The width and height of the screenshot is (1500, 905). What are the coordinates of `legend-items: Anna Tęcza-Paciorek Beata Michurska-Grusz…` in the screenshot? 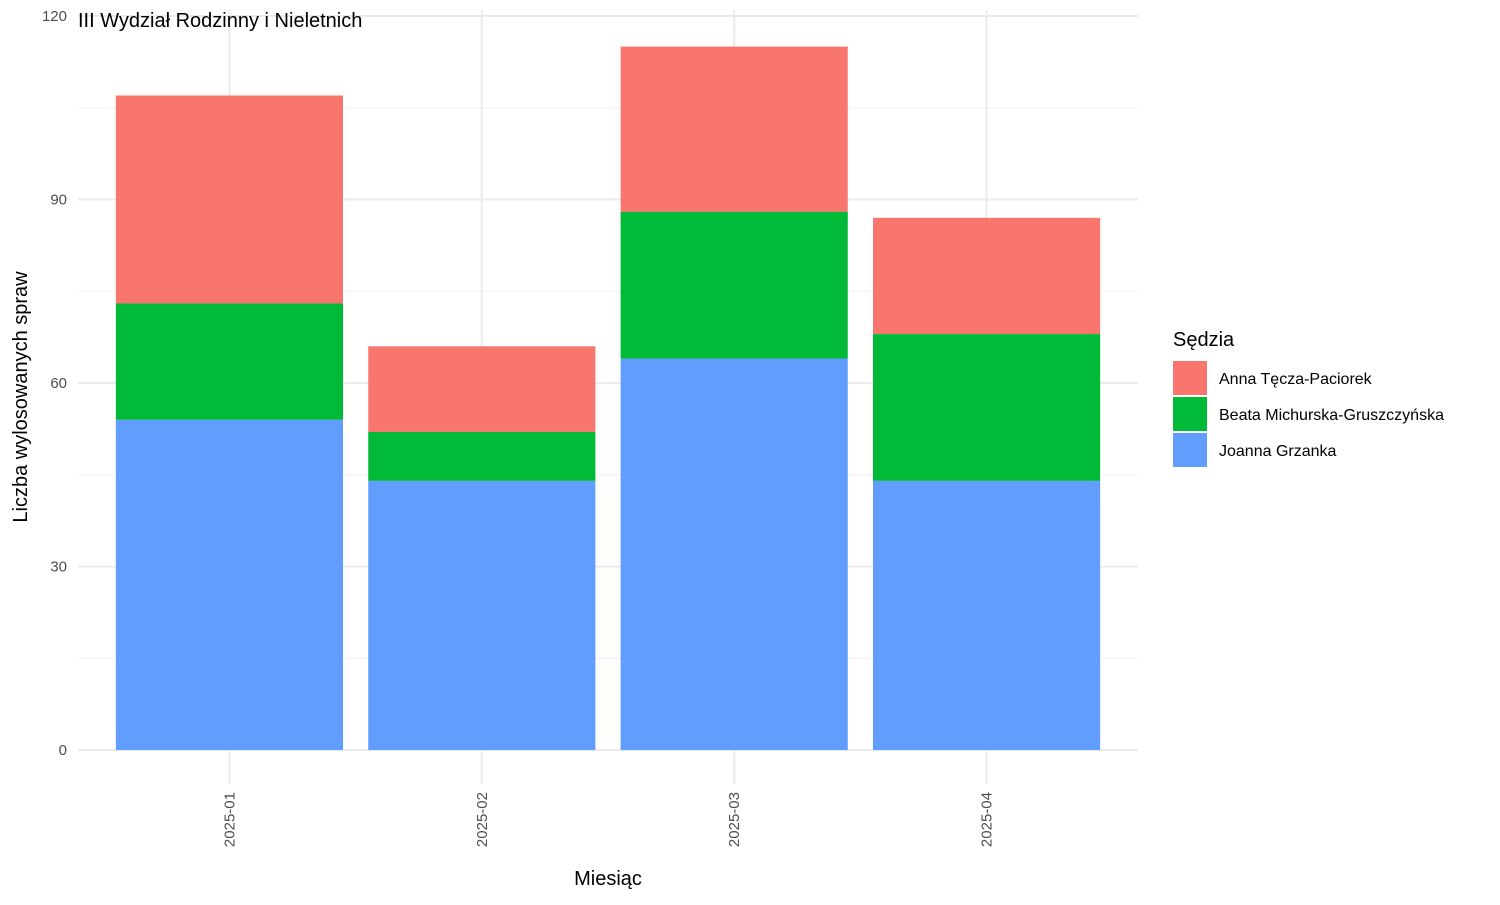 It's located at (1308, 414).